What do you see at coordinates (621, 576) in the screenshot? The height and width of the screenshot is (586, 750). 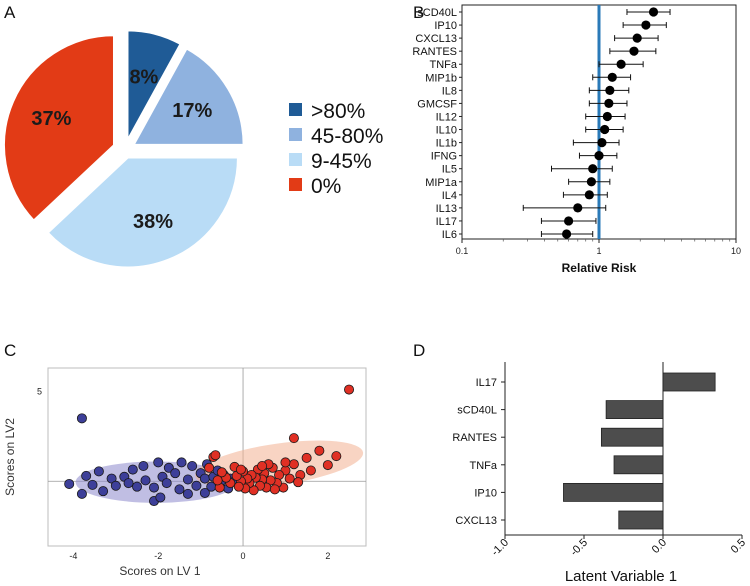 I see `x-axis-title: Latent Variable 1` at bounding box center [621, 576].